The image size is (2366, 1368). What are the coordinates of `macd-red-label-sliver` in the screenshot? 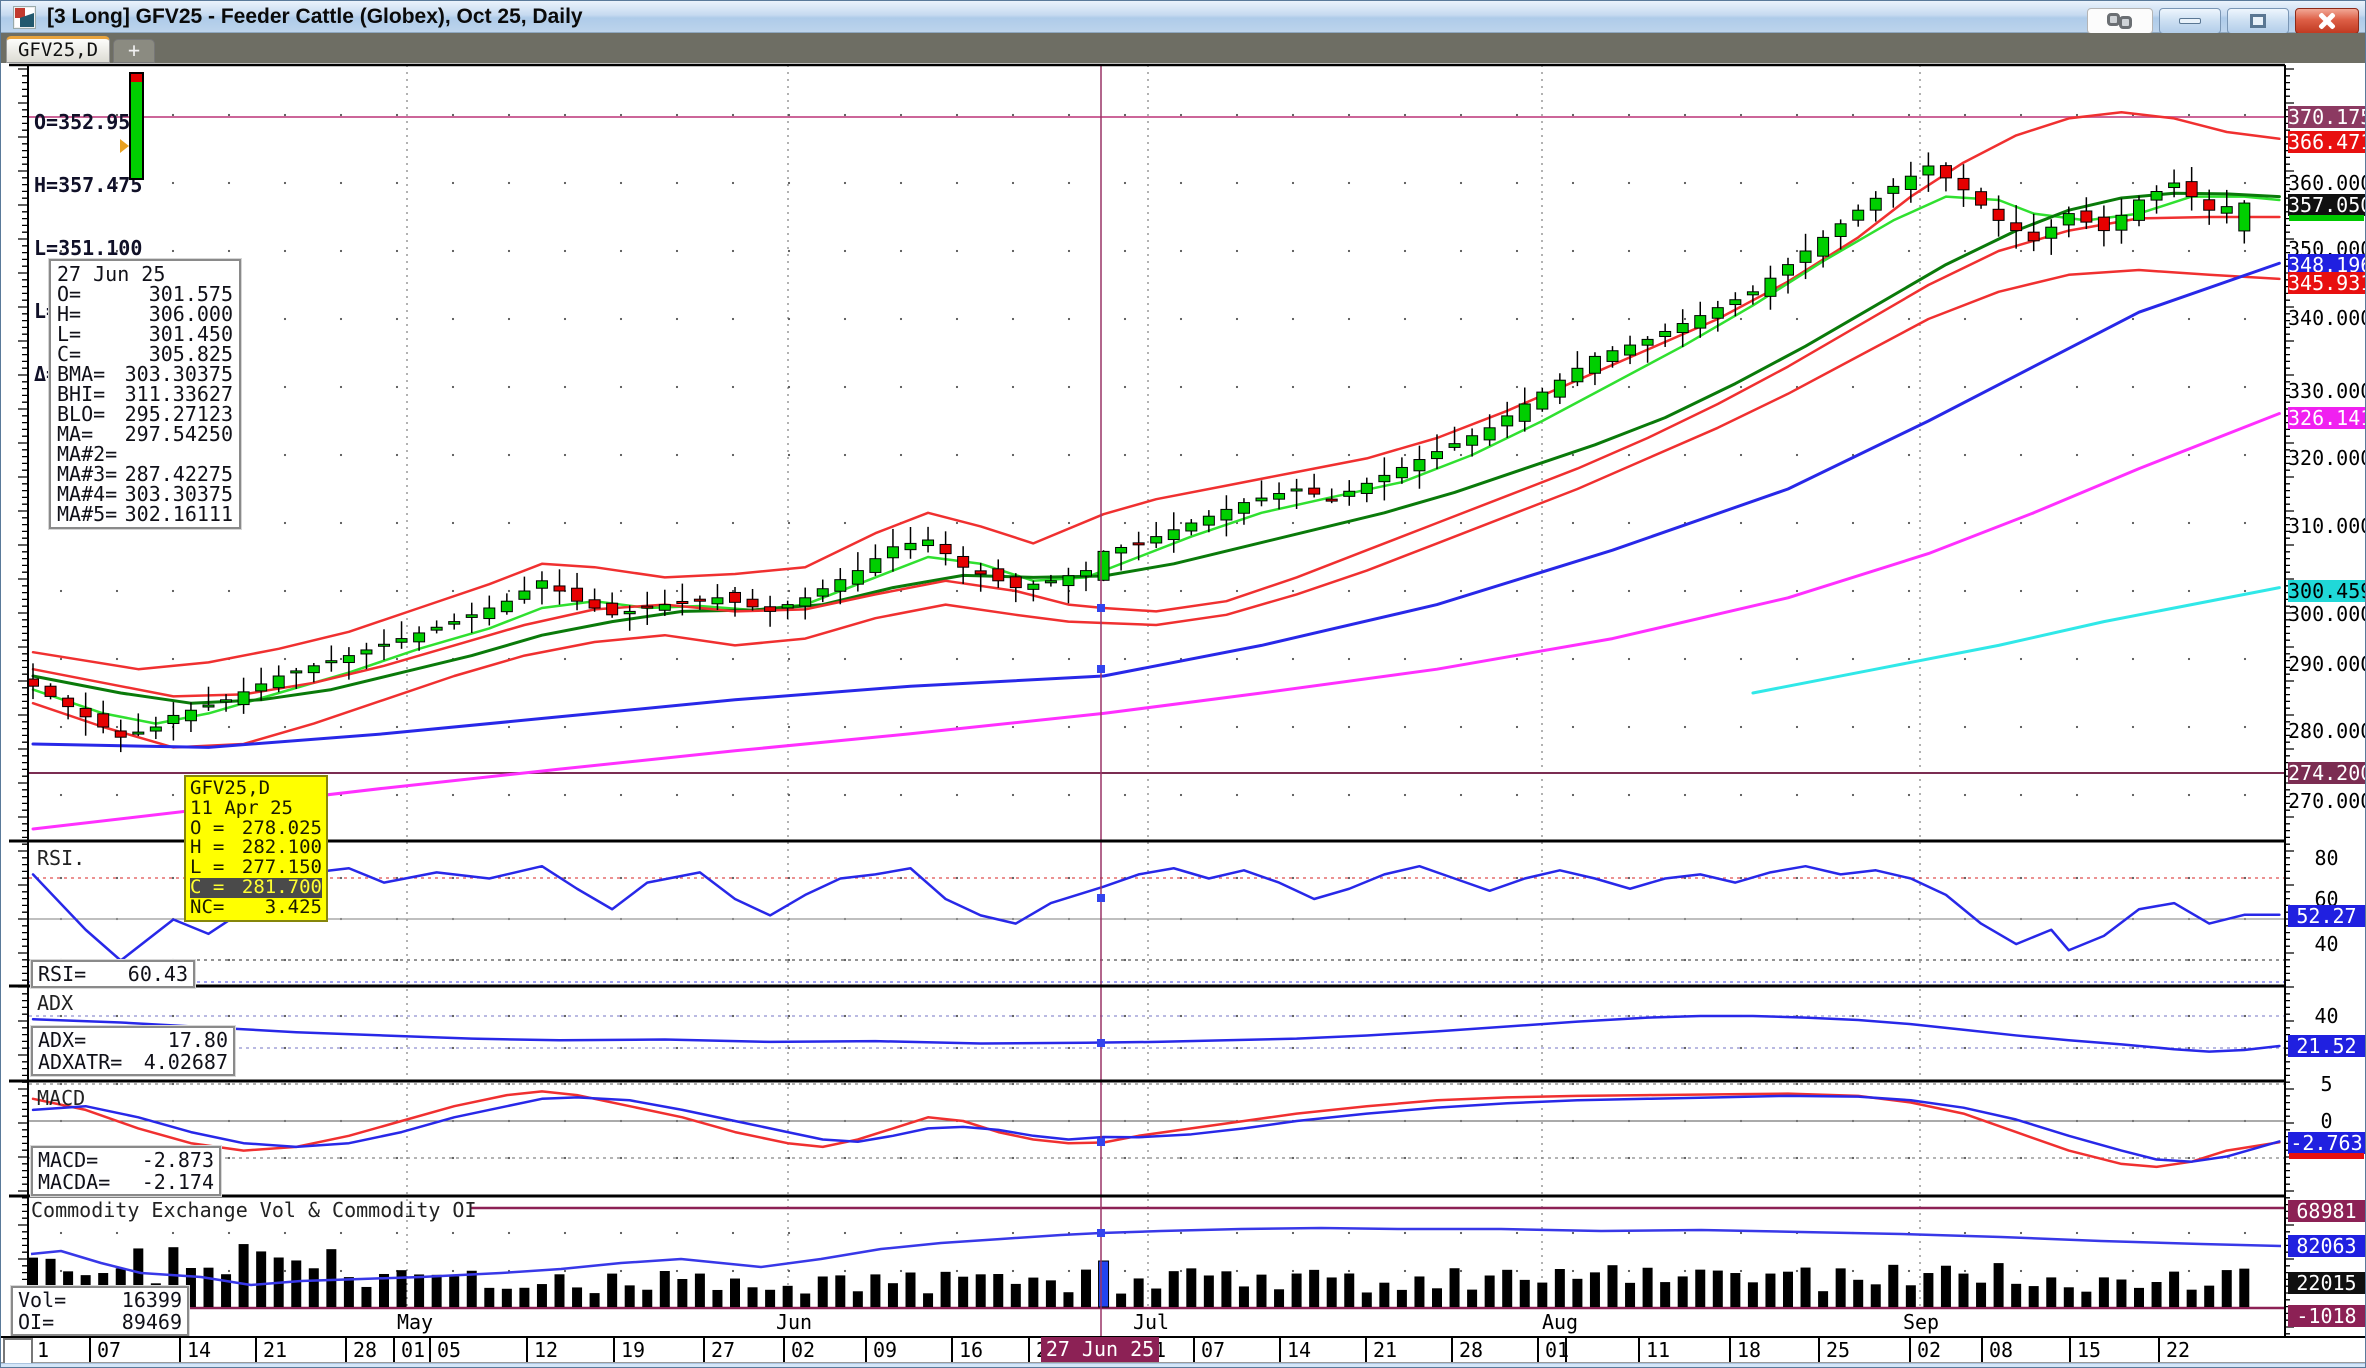 It's located at (2326, 1156).